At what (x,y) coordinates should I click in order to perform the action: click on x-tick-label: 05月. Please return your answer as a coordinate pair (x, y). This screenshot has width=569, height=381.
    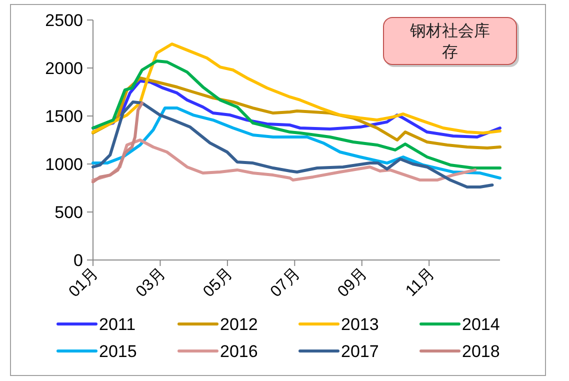
    Looking at the image, I should click on (218, 282).